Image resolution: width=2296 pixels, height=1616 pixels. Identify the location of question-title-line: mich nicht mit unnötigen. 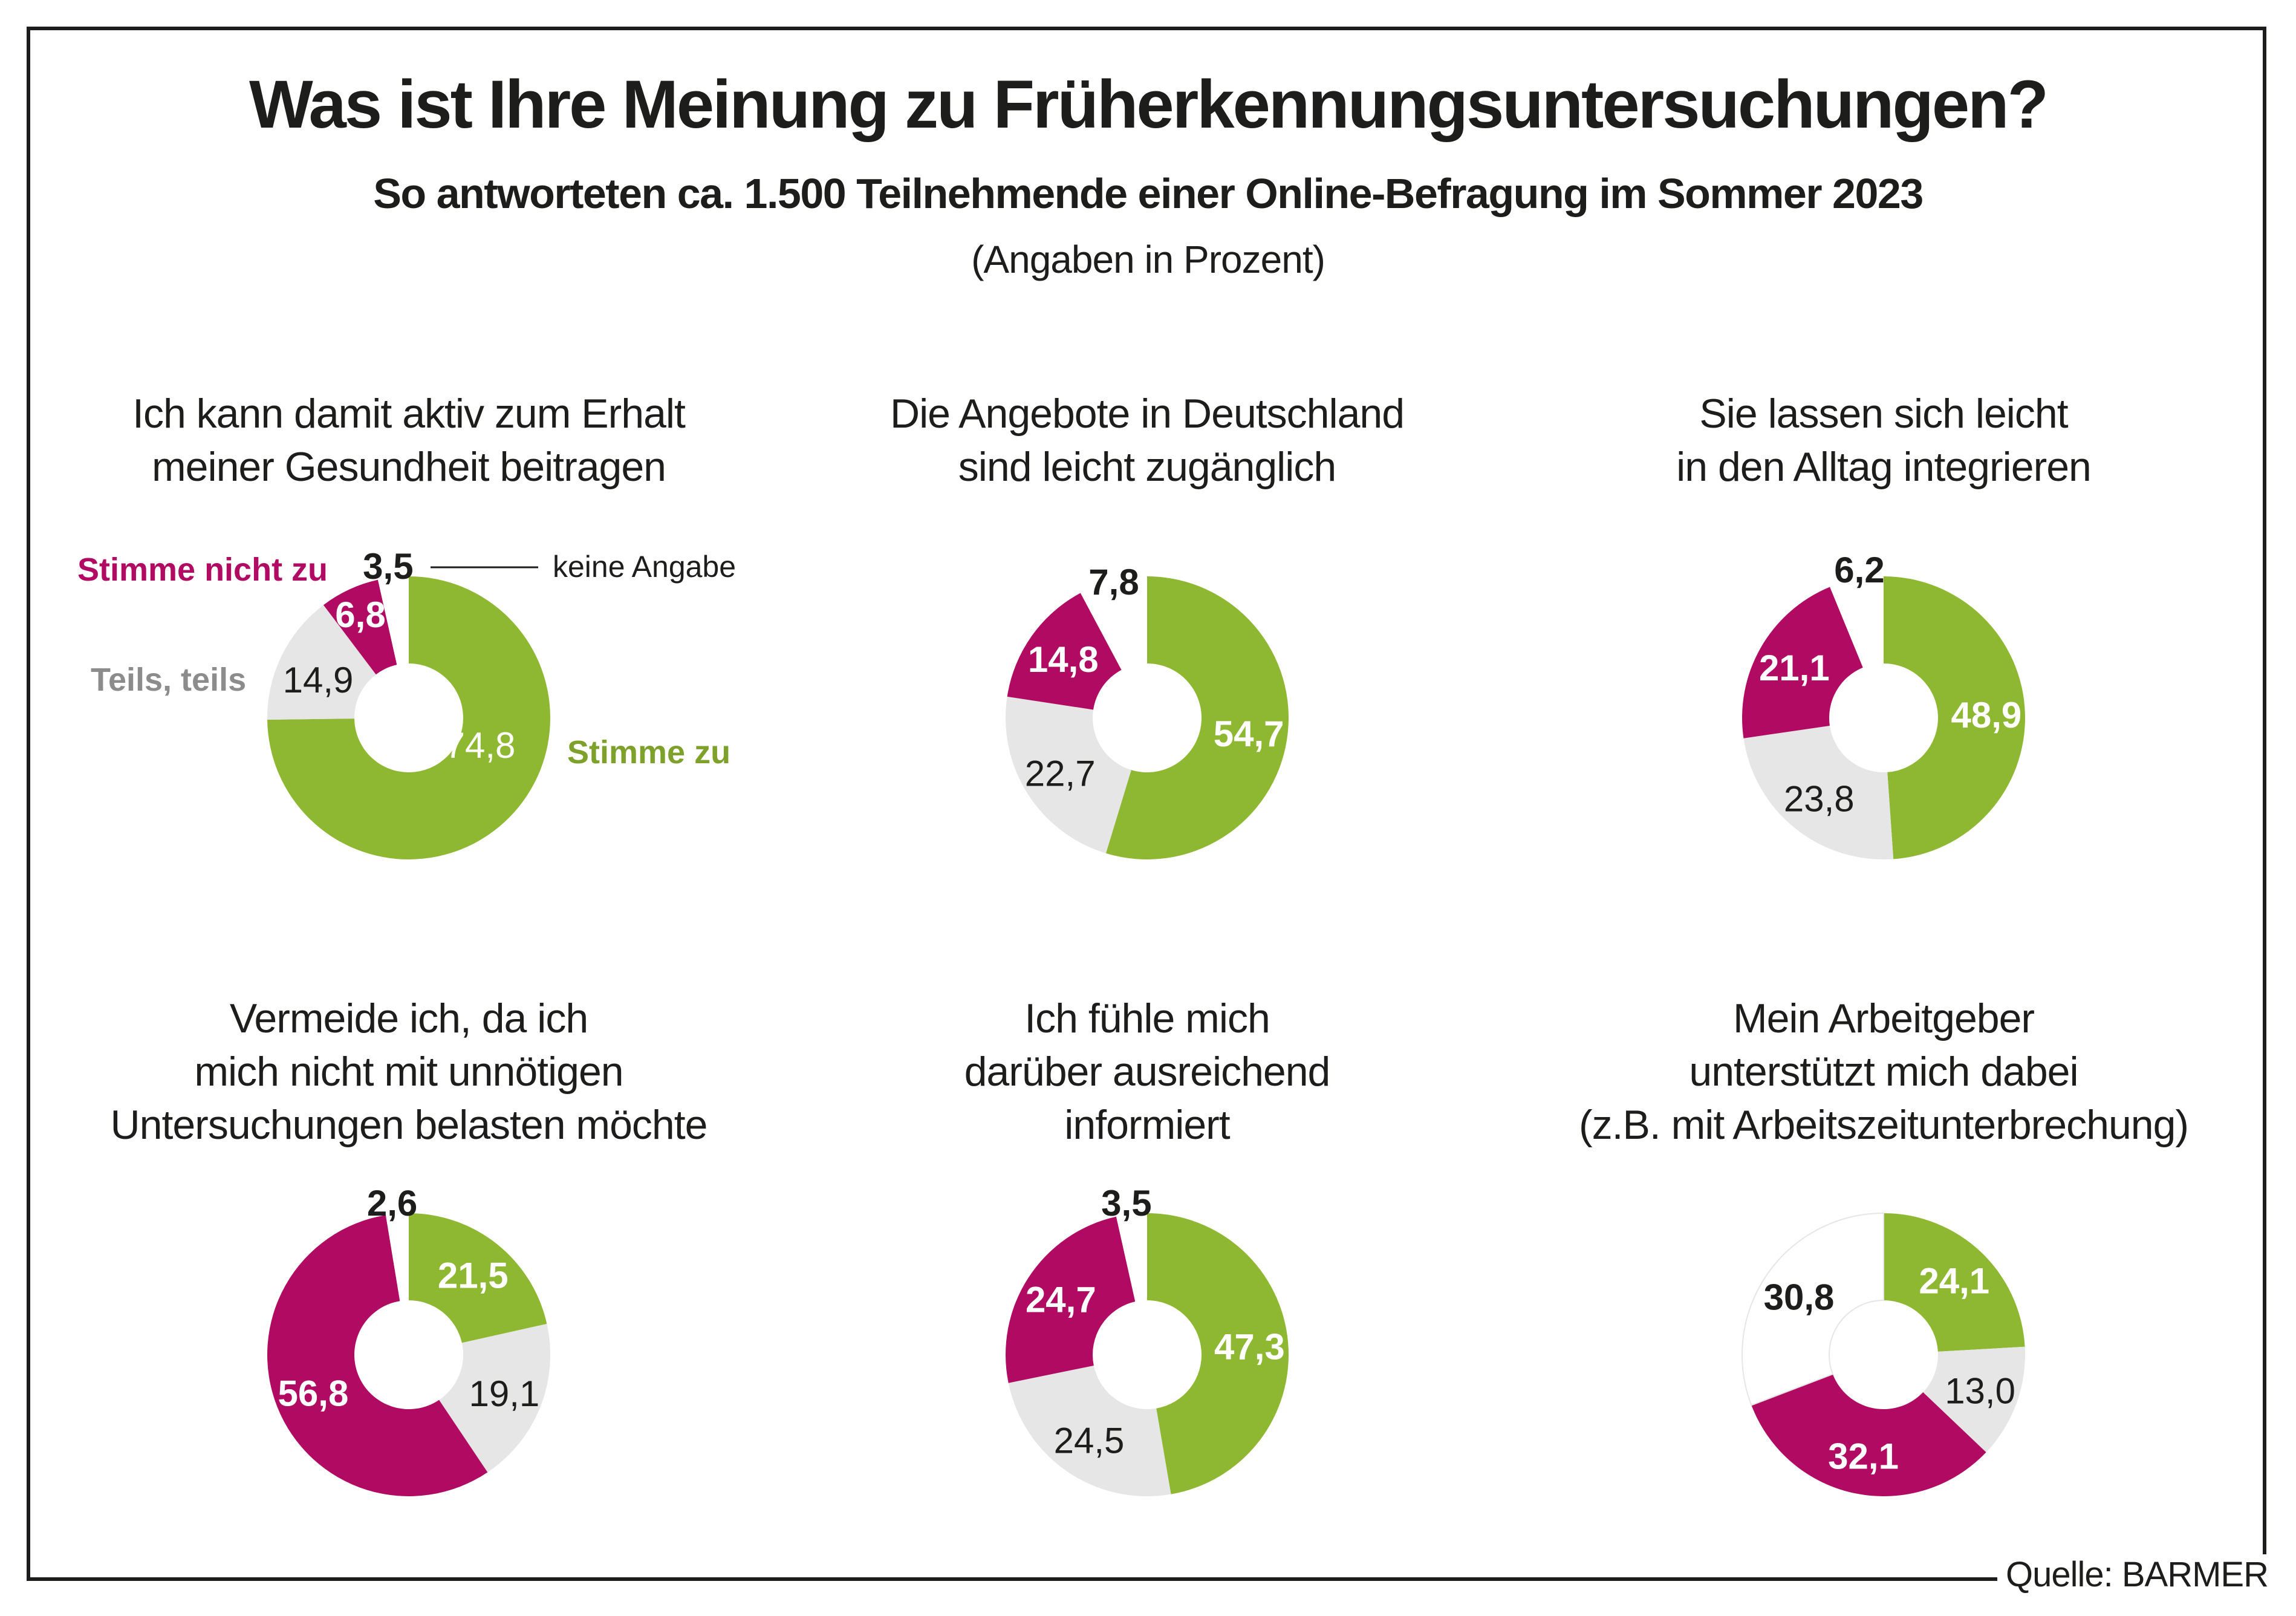
(408, 1072).